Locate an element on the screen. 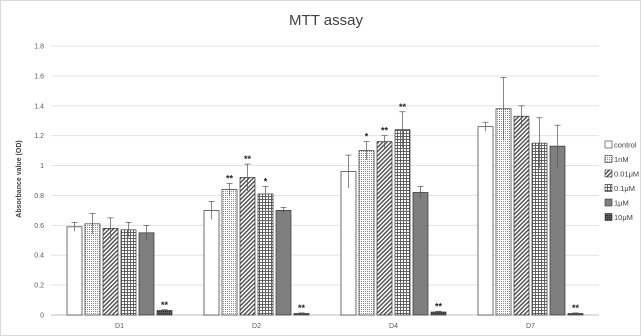 The width and height of the screenshot is (641, 336). legend-label: 0.1μM is located at coordinates (624, 188).